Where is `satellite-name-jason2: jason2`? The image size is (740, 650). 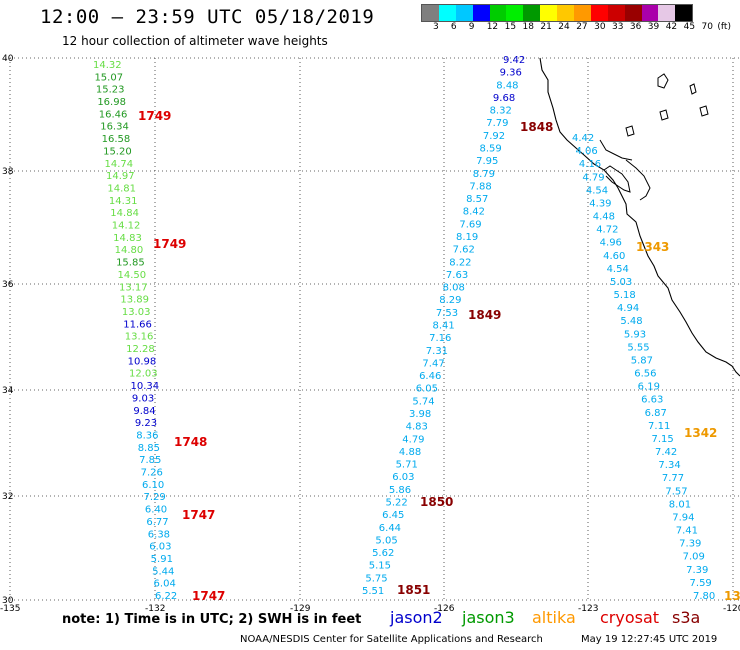 satellite-name-jason2: jason2 is located at coordinates (416, 617).